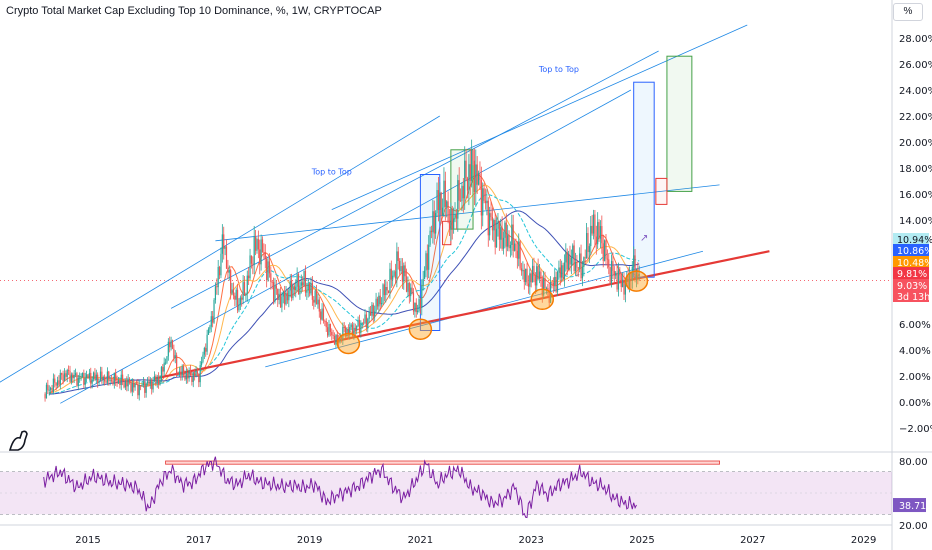 This screenshot has height=550, width=932. I want to click on x-tick-label: 2025, so click(641, 540).